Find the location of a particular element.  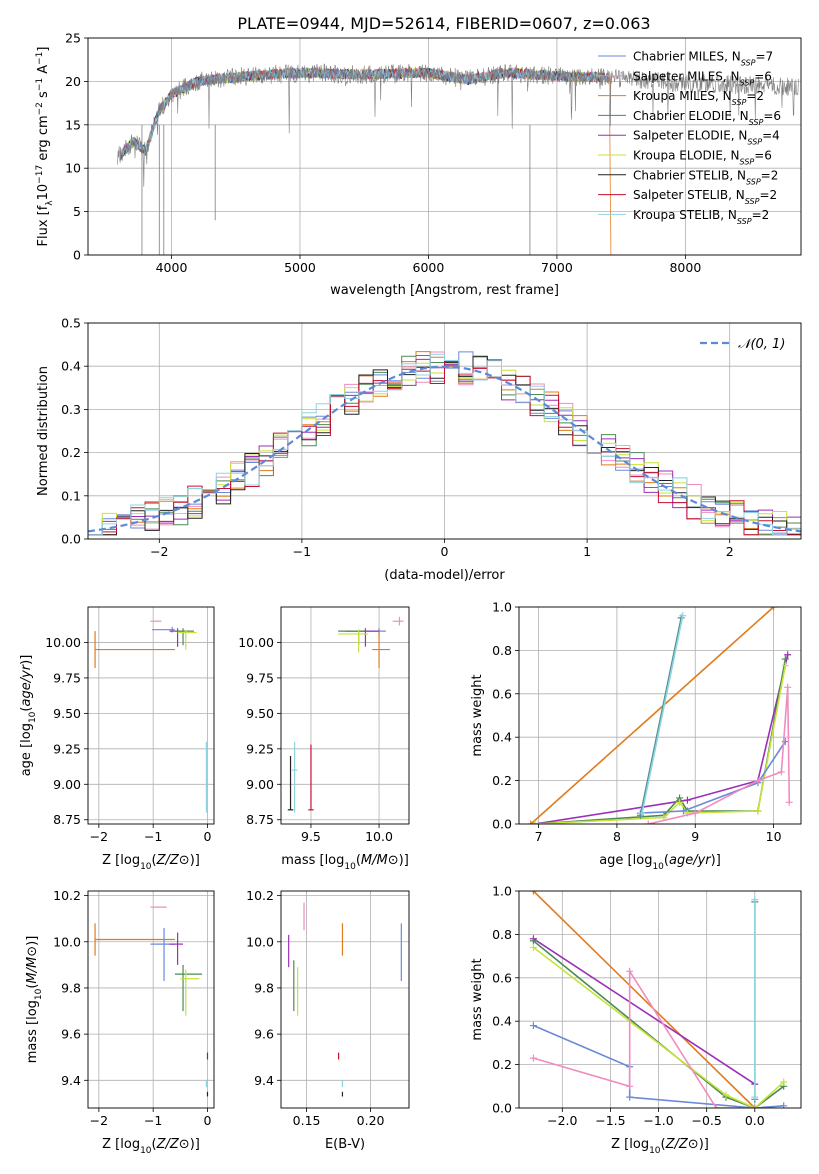

normal-curve is located at coordinates (444, 449).